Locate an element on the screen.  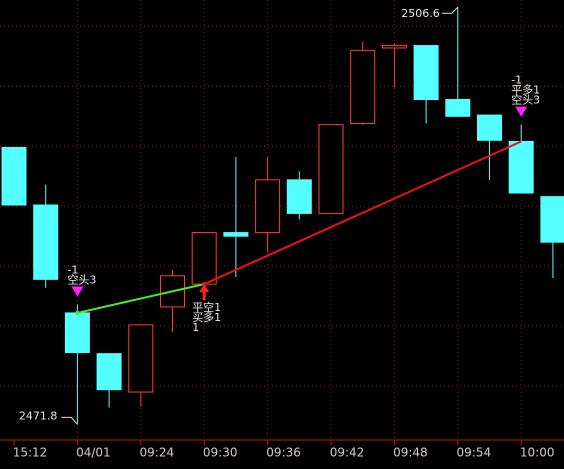
buy-marker is located at coordinates (204, 292).